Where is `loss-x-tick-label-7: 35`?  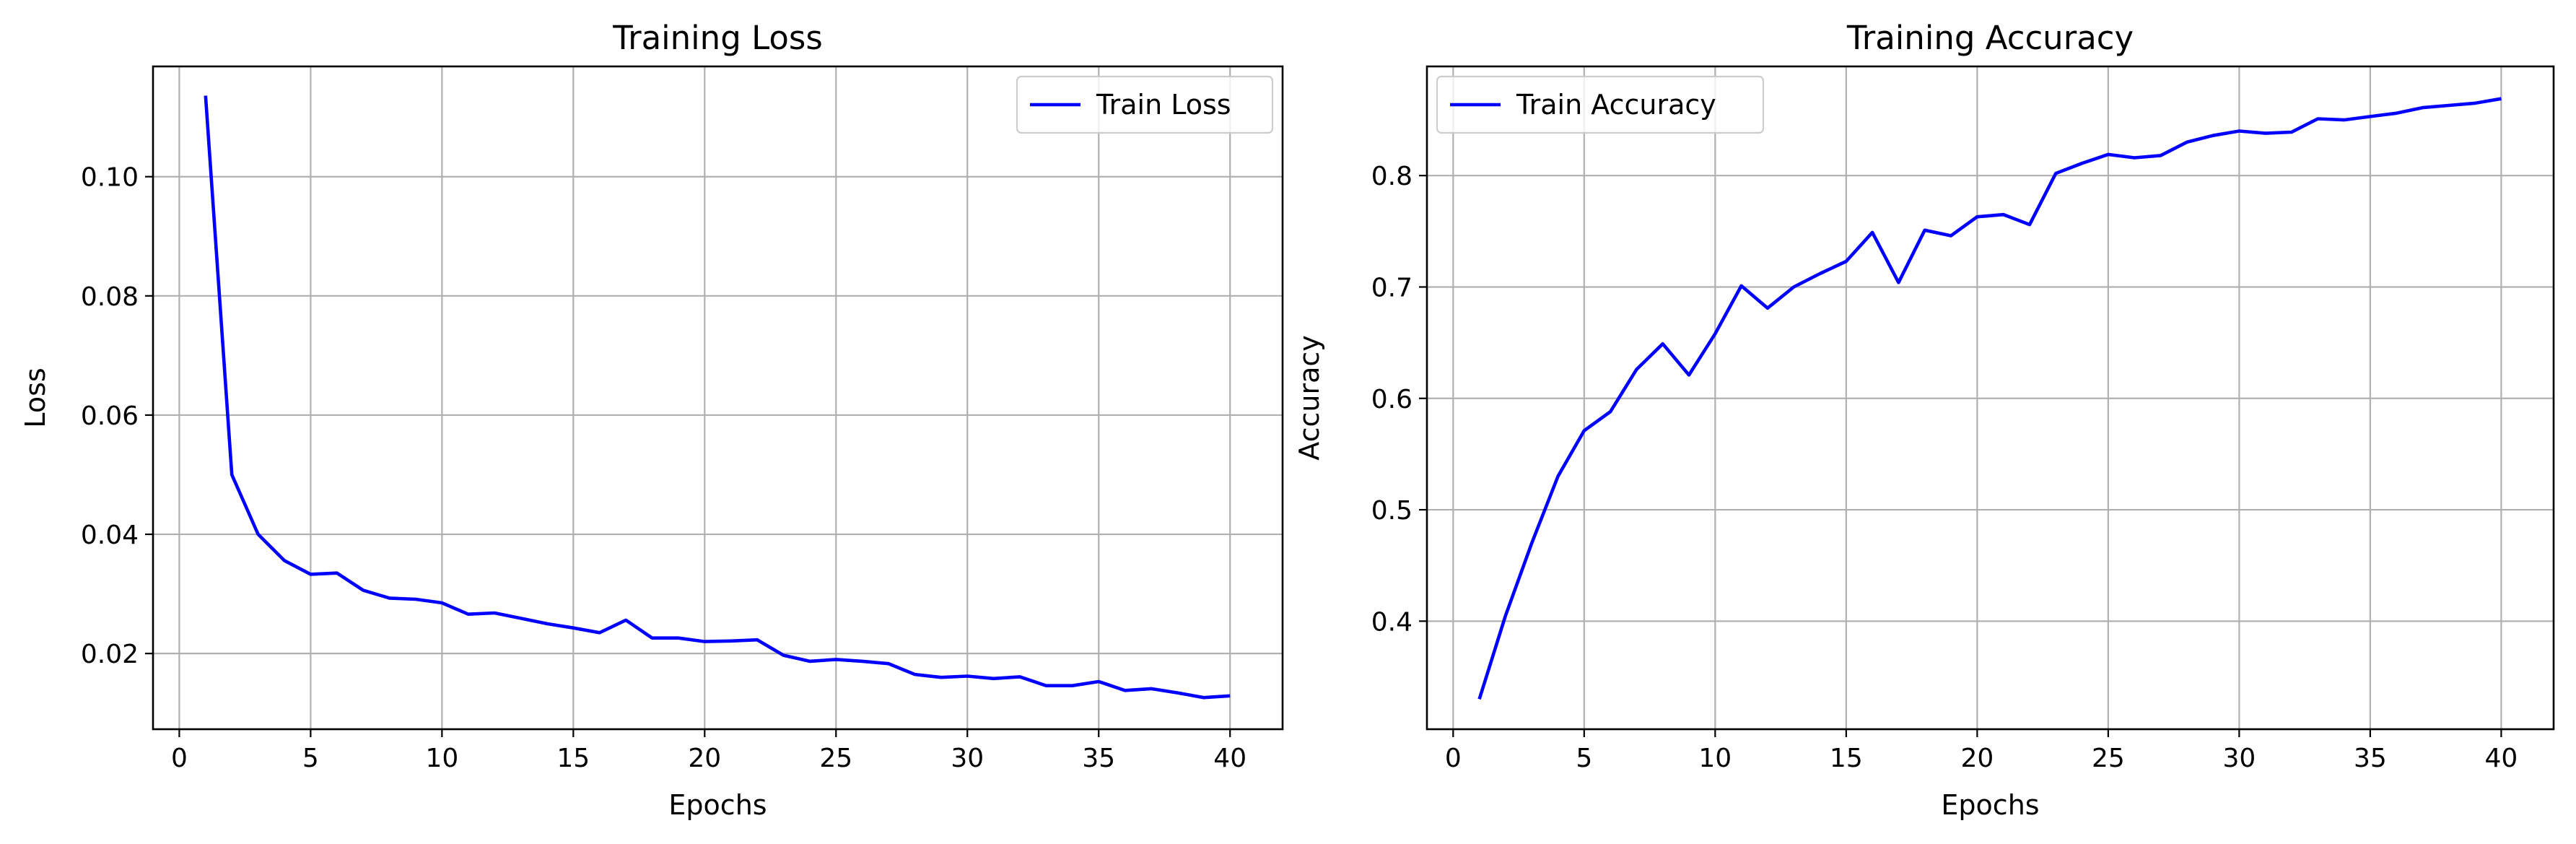
loss-x-tick-label-7: 35 is located at coordinates (1098, 758).